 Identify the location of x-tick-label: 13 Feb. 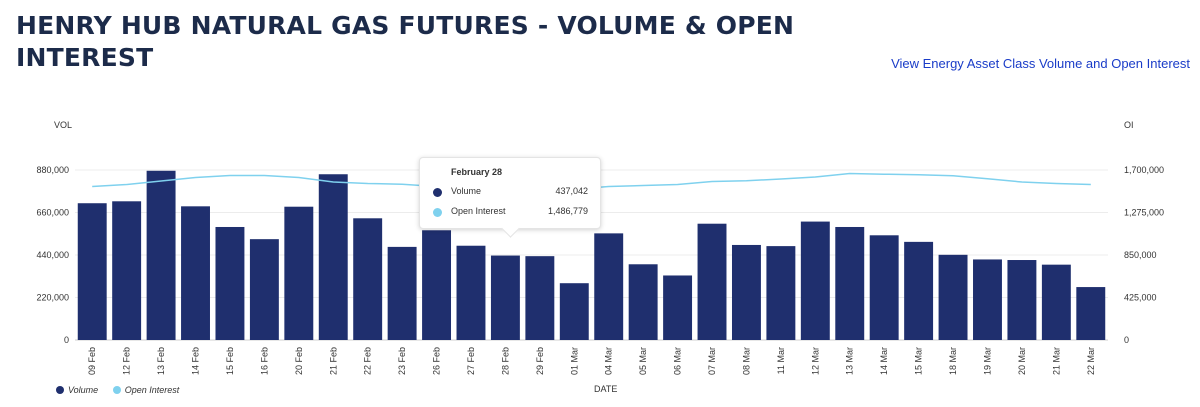
(161, 361).